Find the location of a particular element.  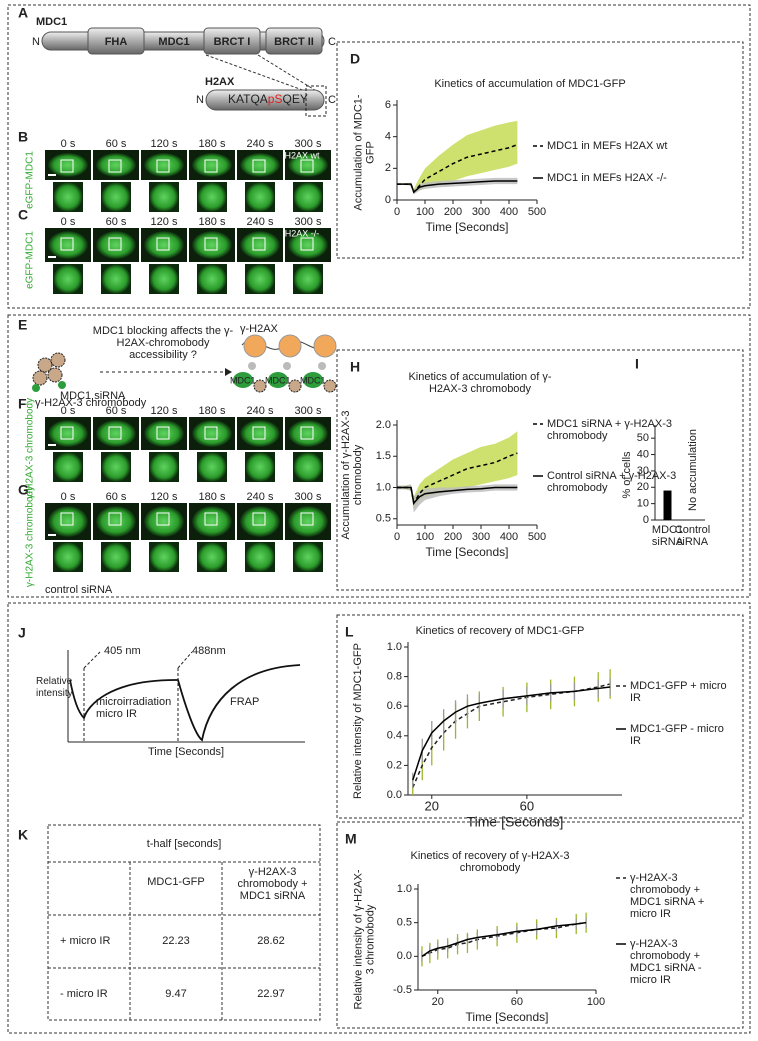

y-axis-label-box: Relative intensity of MDC1-GFP is located at coordinates (358, 721).